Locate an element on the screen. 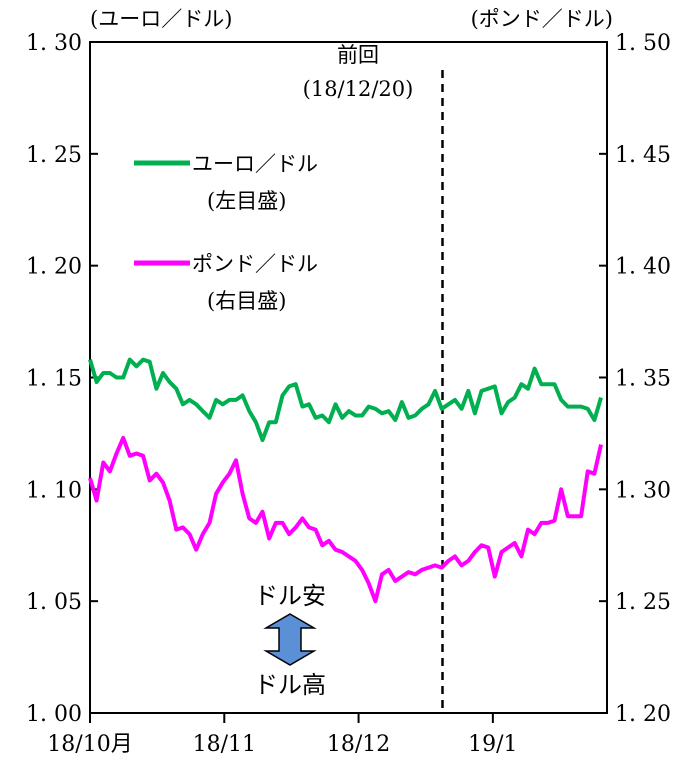 This screenshot has width=693, height=761. left-tick-label: 1. 00 is located at coordinates (54, 714).